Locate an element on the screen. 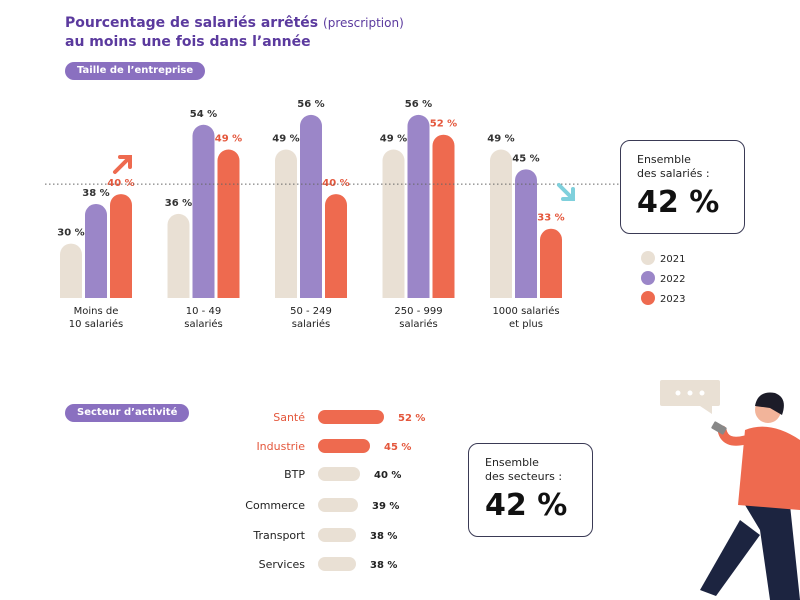 The image size is (800, 600). y-tick-label: BTP is located at coordinates (294, 474).